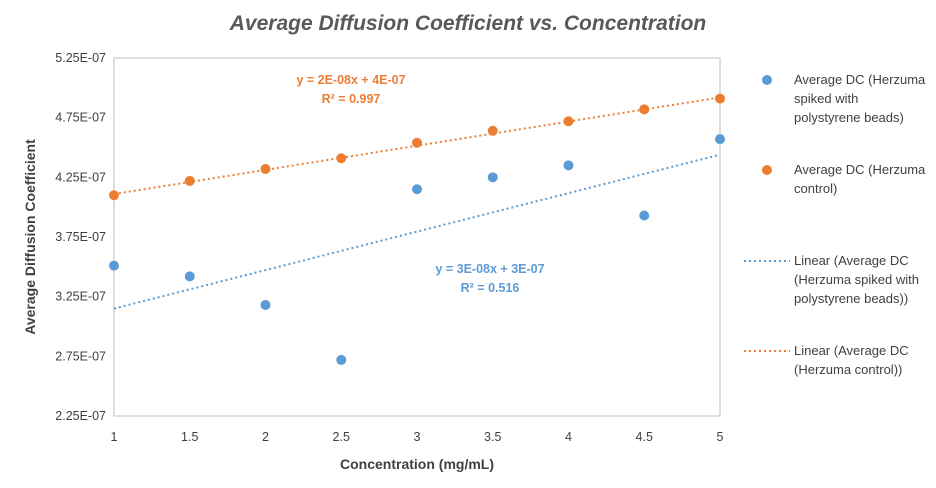  I want to click on x-tick-label: 3.5, so click(492, 437).